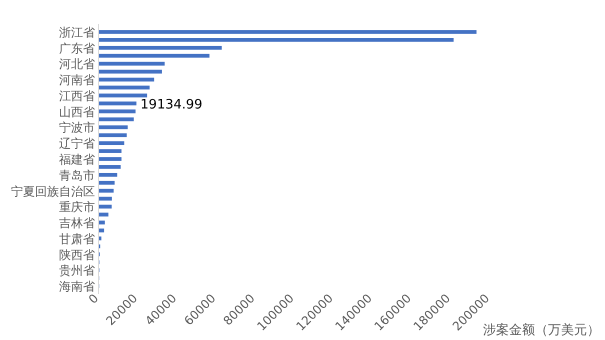  I want to click on data-label: 19134.99, so click(171, 104).